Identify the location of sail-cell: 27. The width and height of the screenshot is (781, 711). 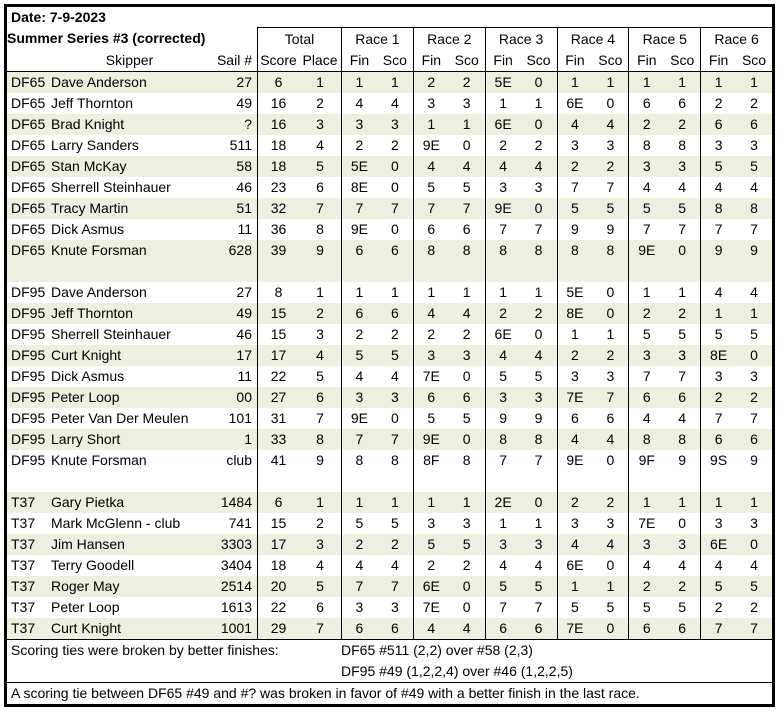
(244, 292).